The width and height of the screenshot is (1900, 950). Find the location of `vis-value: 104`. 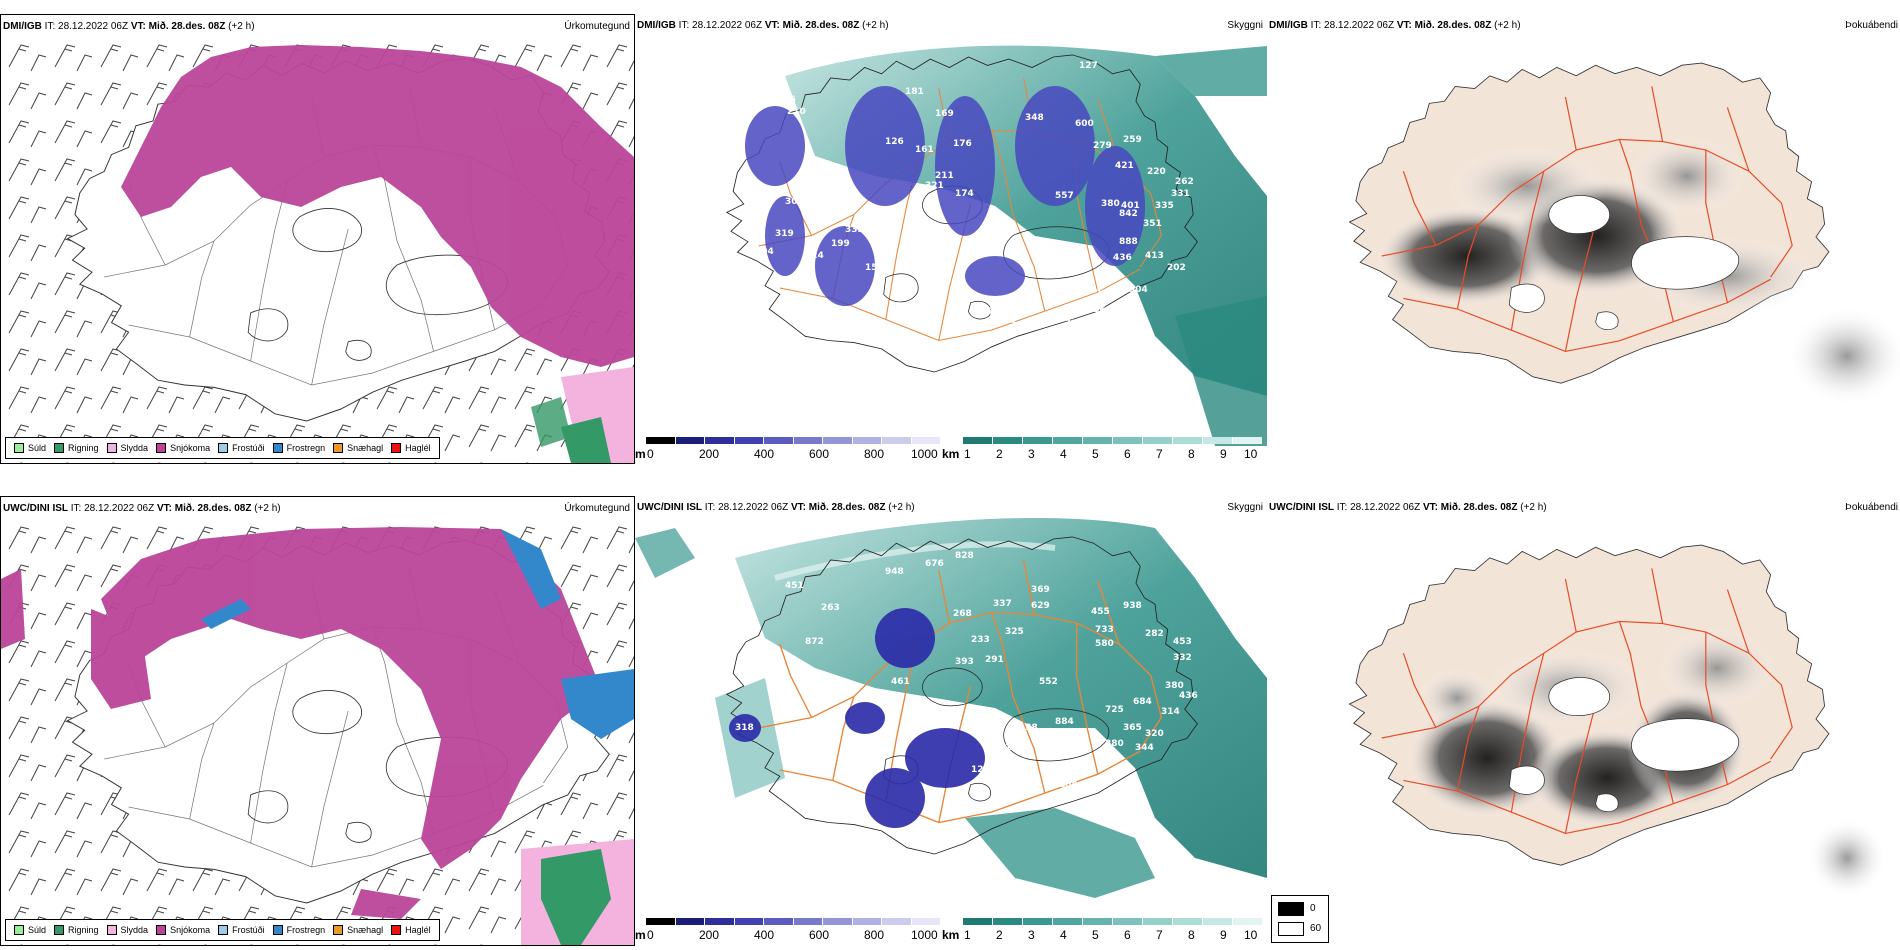

vis-value: 104 is located at coordinates (764, 252).